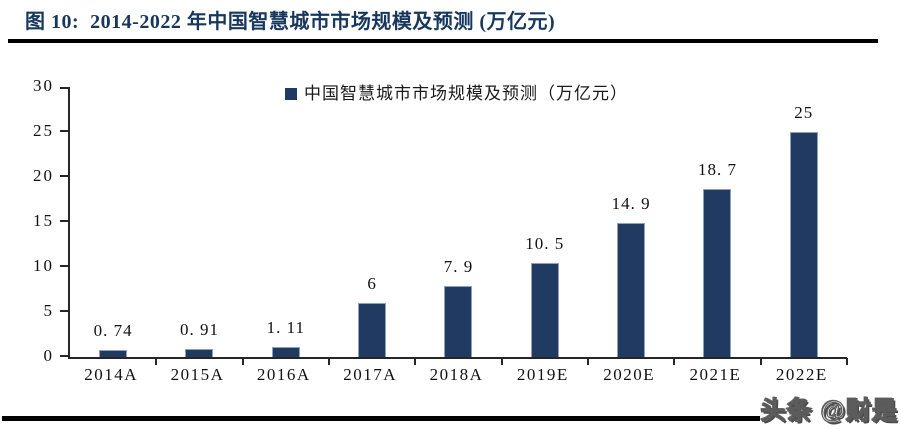  What do you see at coordinates (291, 94) in the screenshot?
I see `legend-square-icon` at bounding box center [291, 94].